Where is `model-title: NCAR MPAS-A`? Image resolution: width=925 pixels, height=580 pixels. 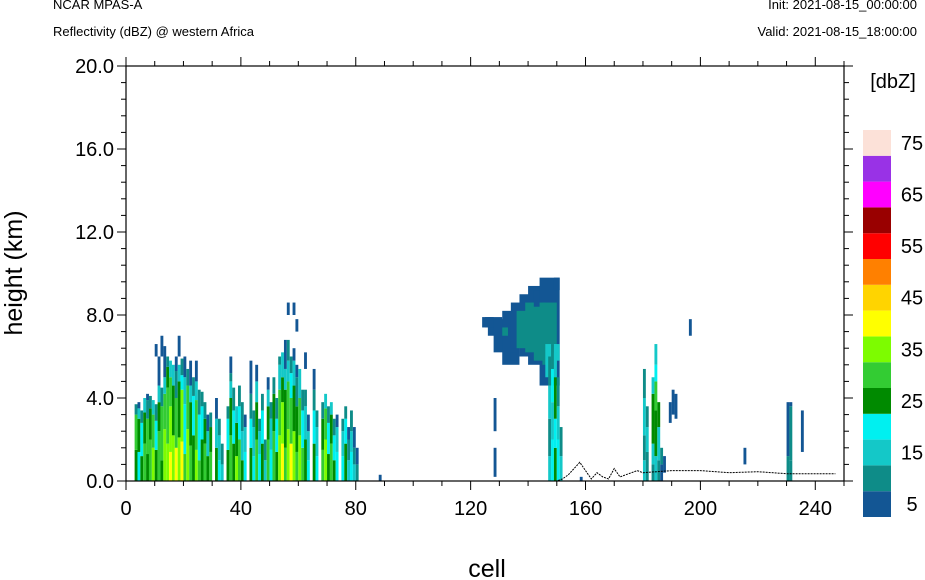 model-title: NCAR MPAS-A is located at coordinates (98, 6).